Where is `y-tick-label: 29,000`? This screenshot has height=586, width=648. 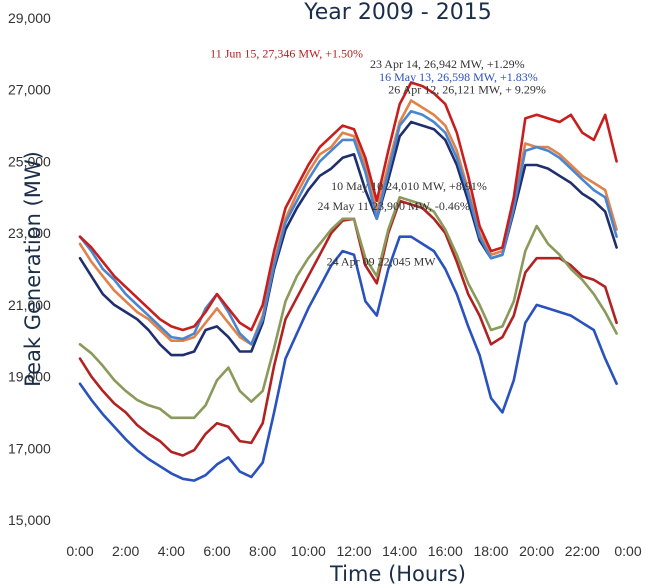
y-tick-label: 29,000 is located at coordinates (29, 18).